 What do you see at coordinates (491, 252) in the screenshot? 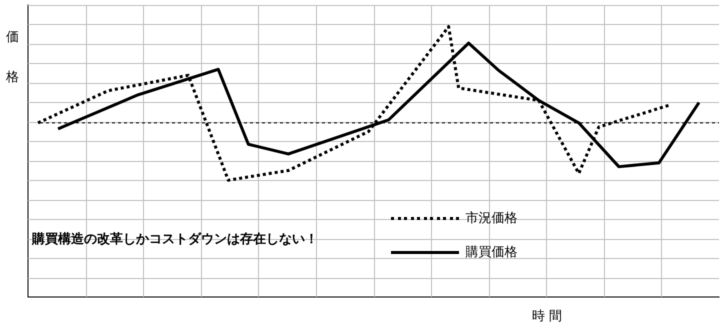
I see `legend-label: 購買価格` at bounding box center [491, 252].